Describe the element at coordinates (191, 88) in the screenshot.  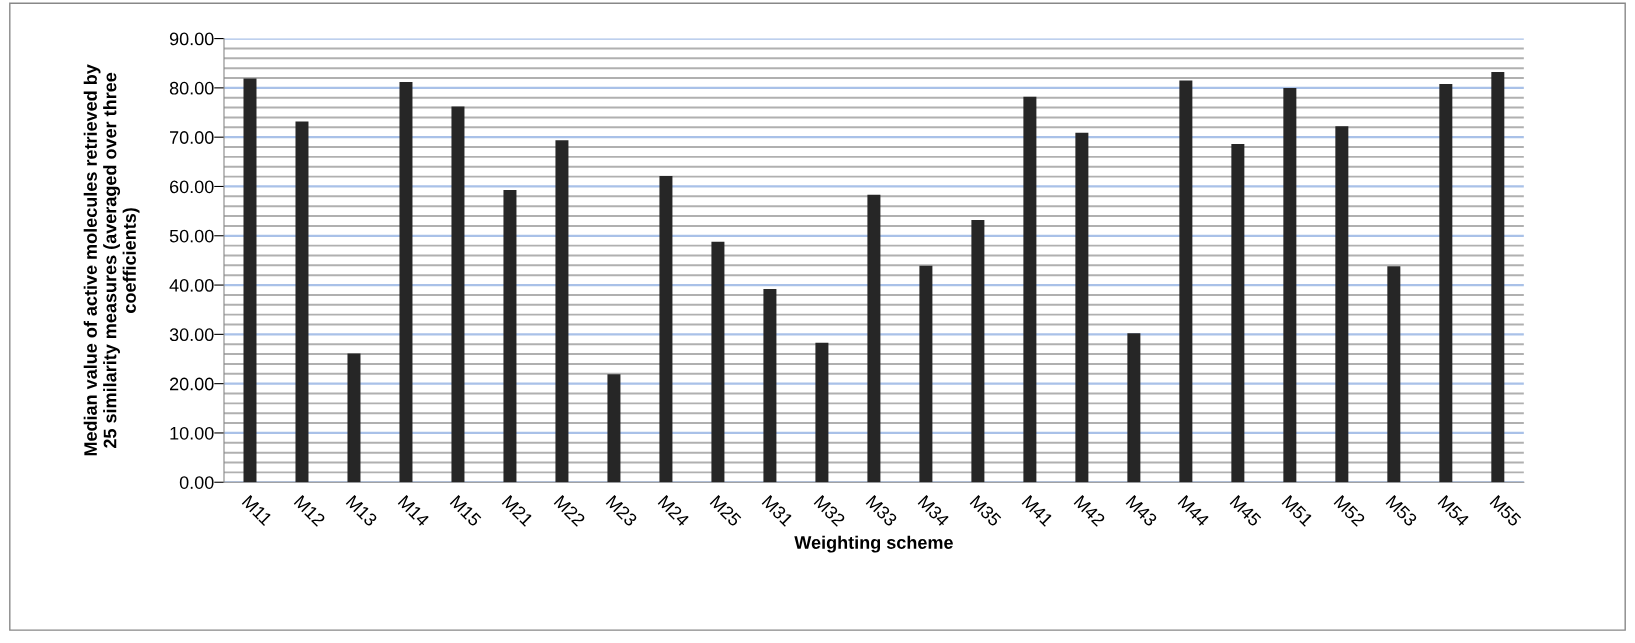
I see `y-tick-label: 80.00` at that location.